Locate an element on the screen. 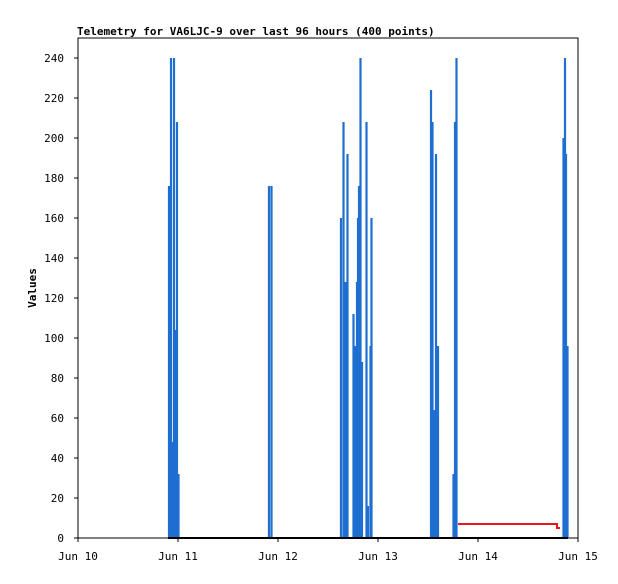  y-tick-label: 60 is located at coordinates (57, 418).